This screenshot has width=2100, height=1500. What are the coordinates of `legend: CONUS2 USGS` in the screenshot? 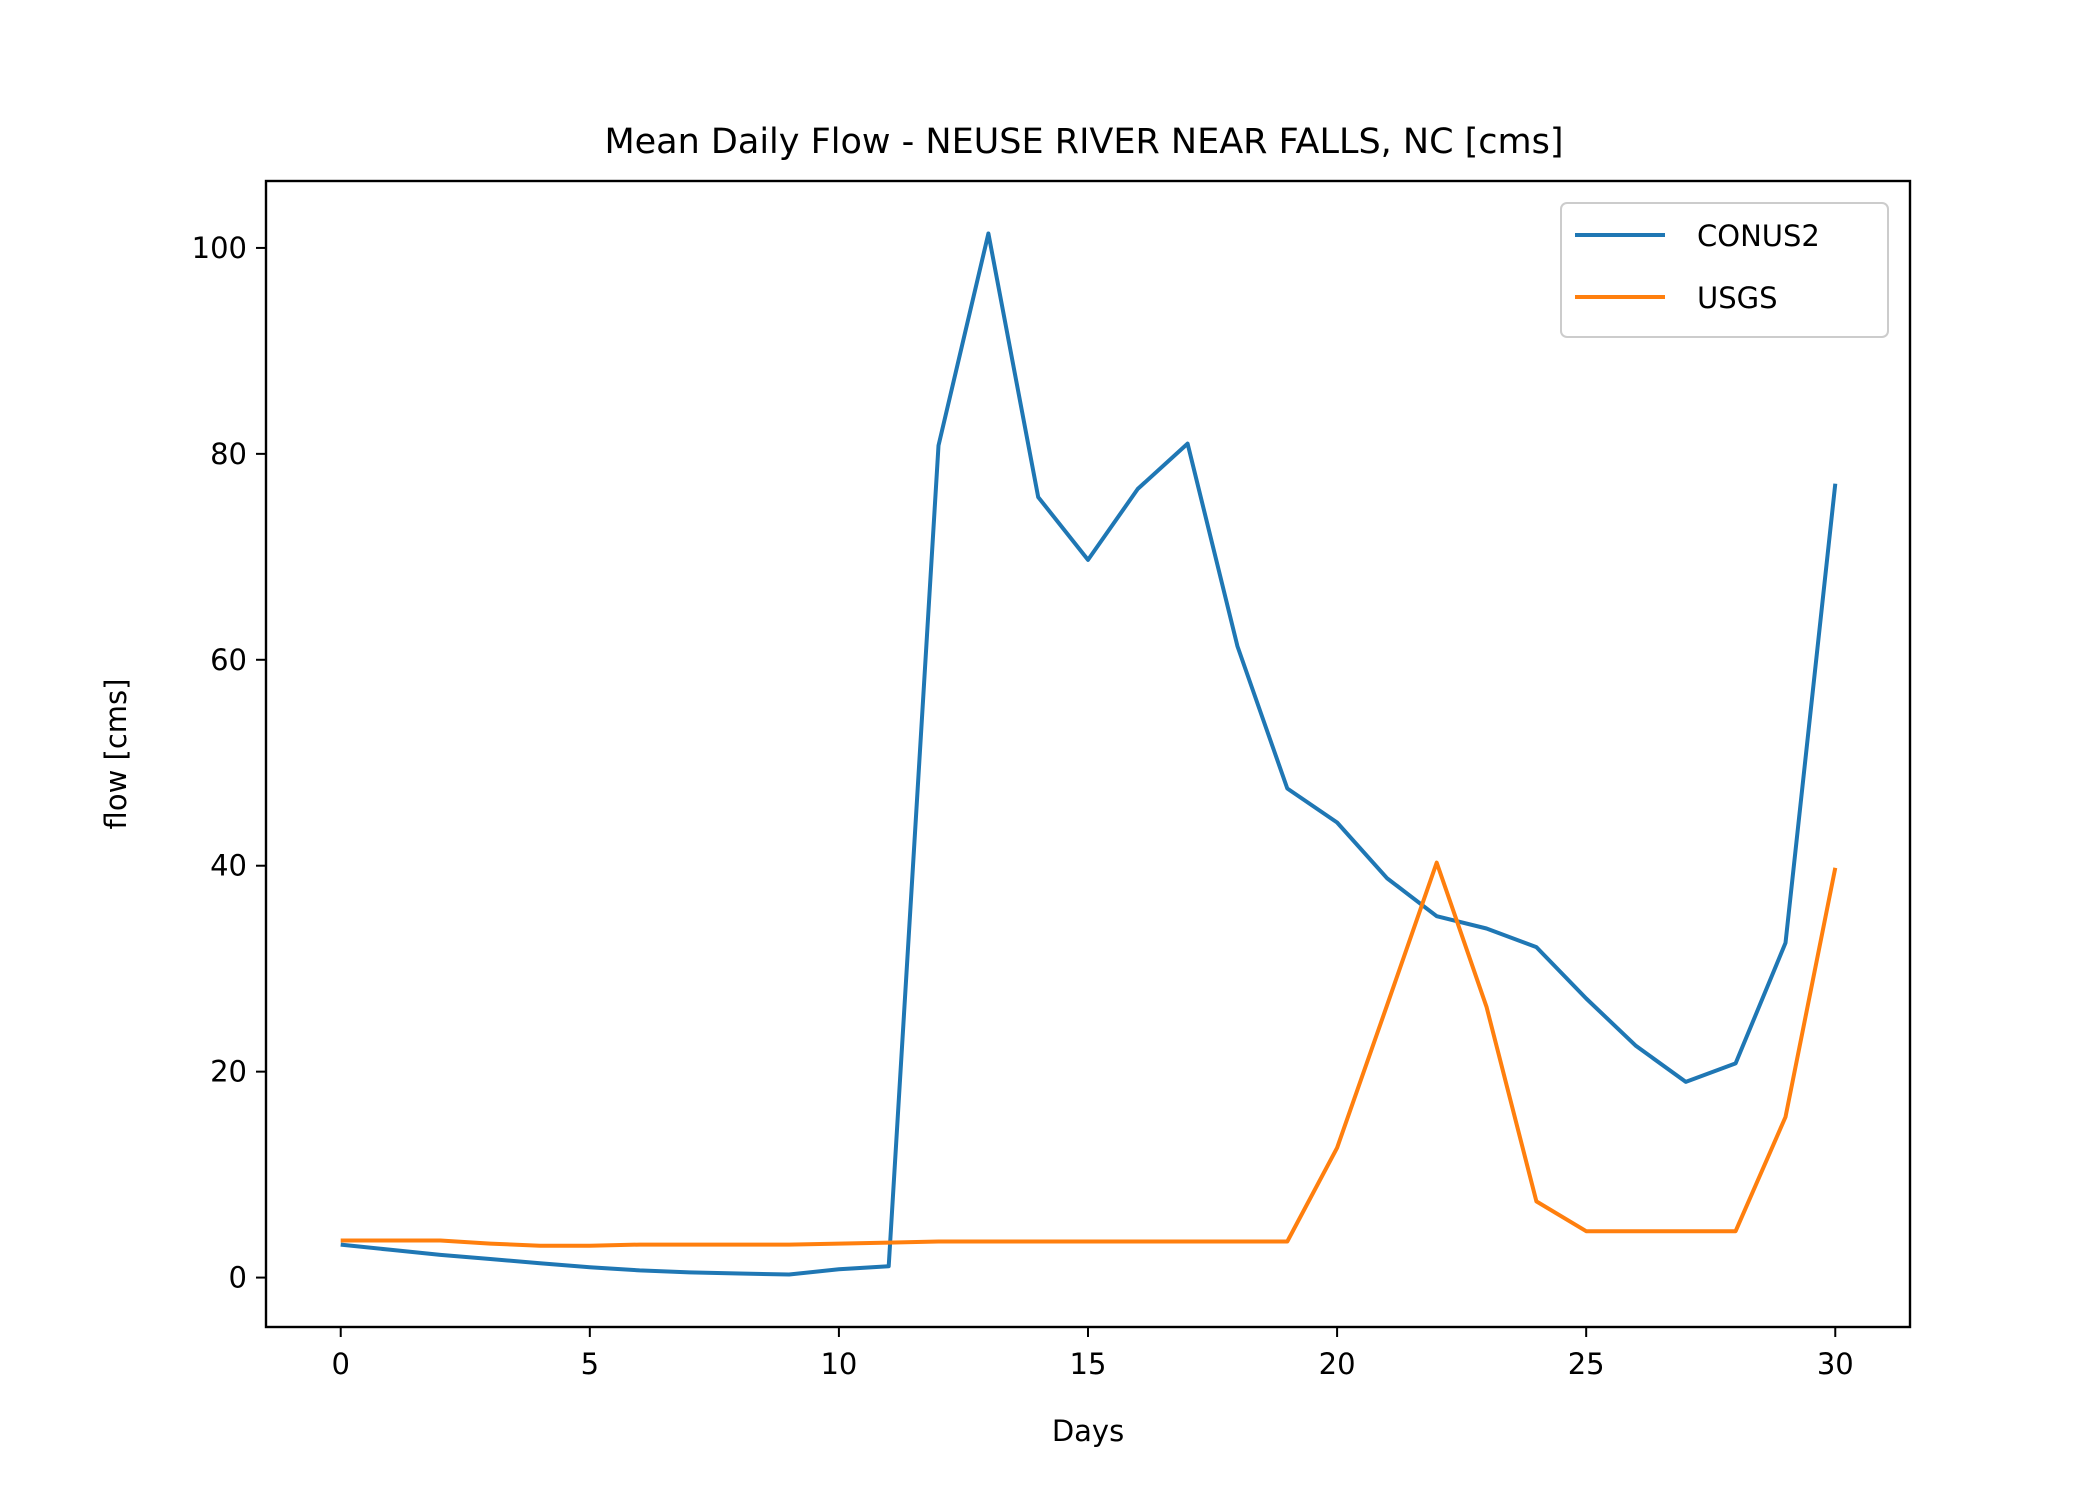 It's located at (1724, 270).